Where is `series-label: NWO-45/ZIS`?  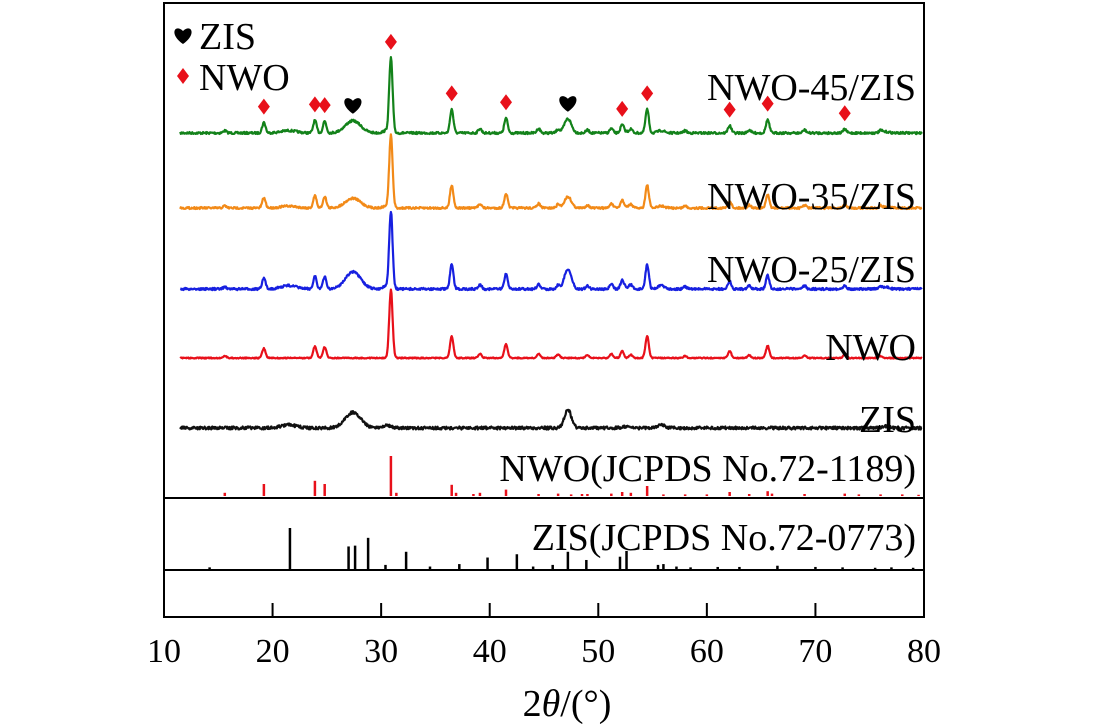 series-label: NWO-45/ZIS is located at coordinates (811, 88).